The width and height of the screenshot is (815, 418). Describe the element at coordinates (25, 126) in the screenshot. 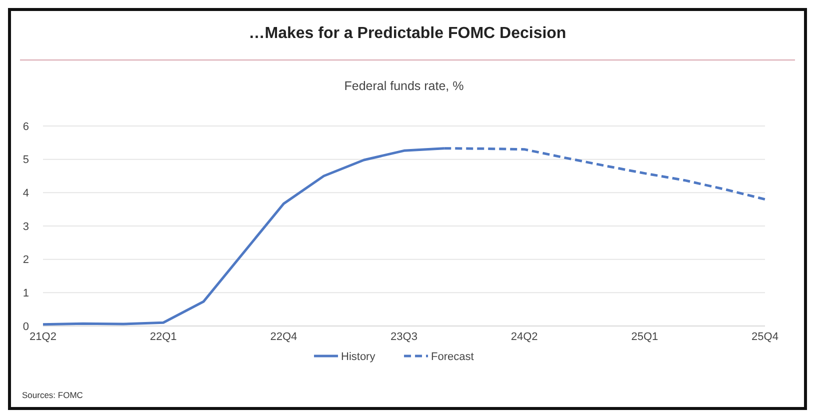

I see `y-tick-label: 6` at that location.